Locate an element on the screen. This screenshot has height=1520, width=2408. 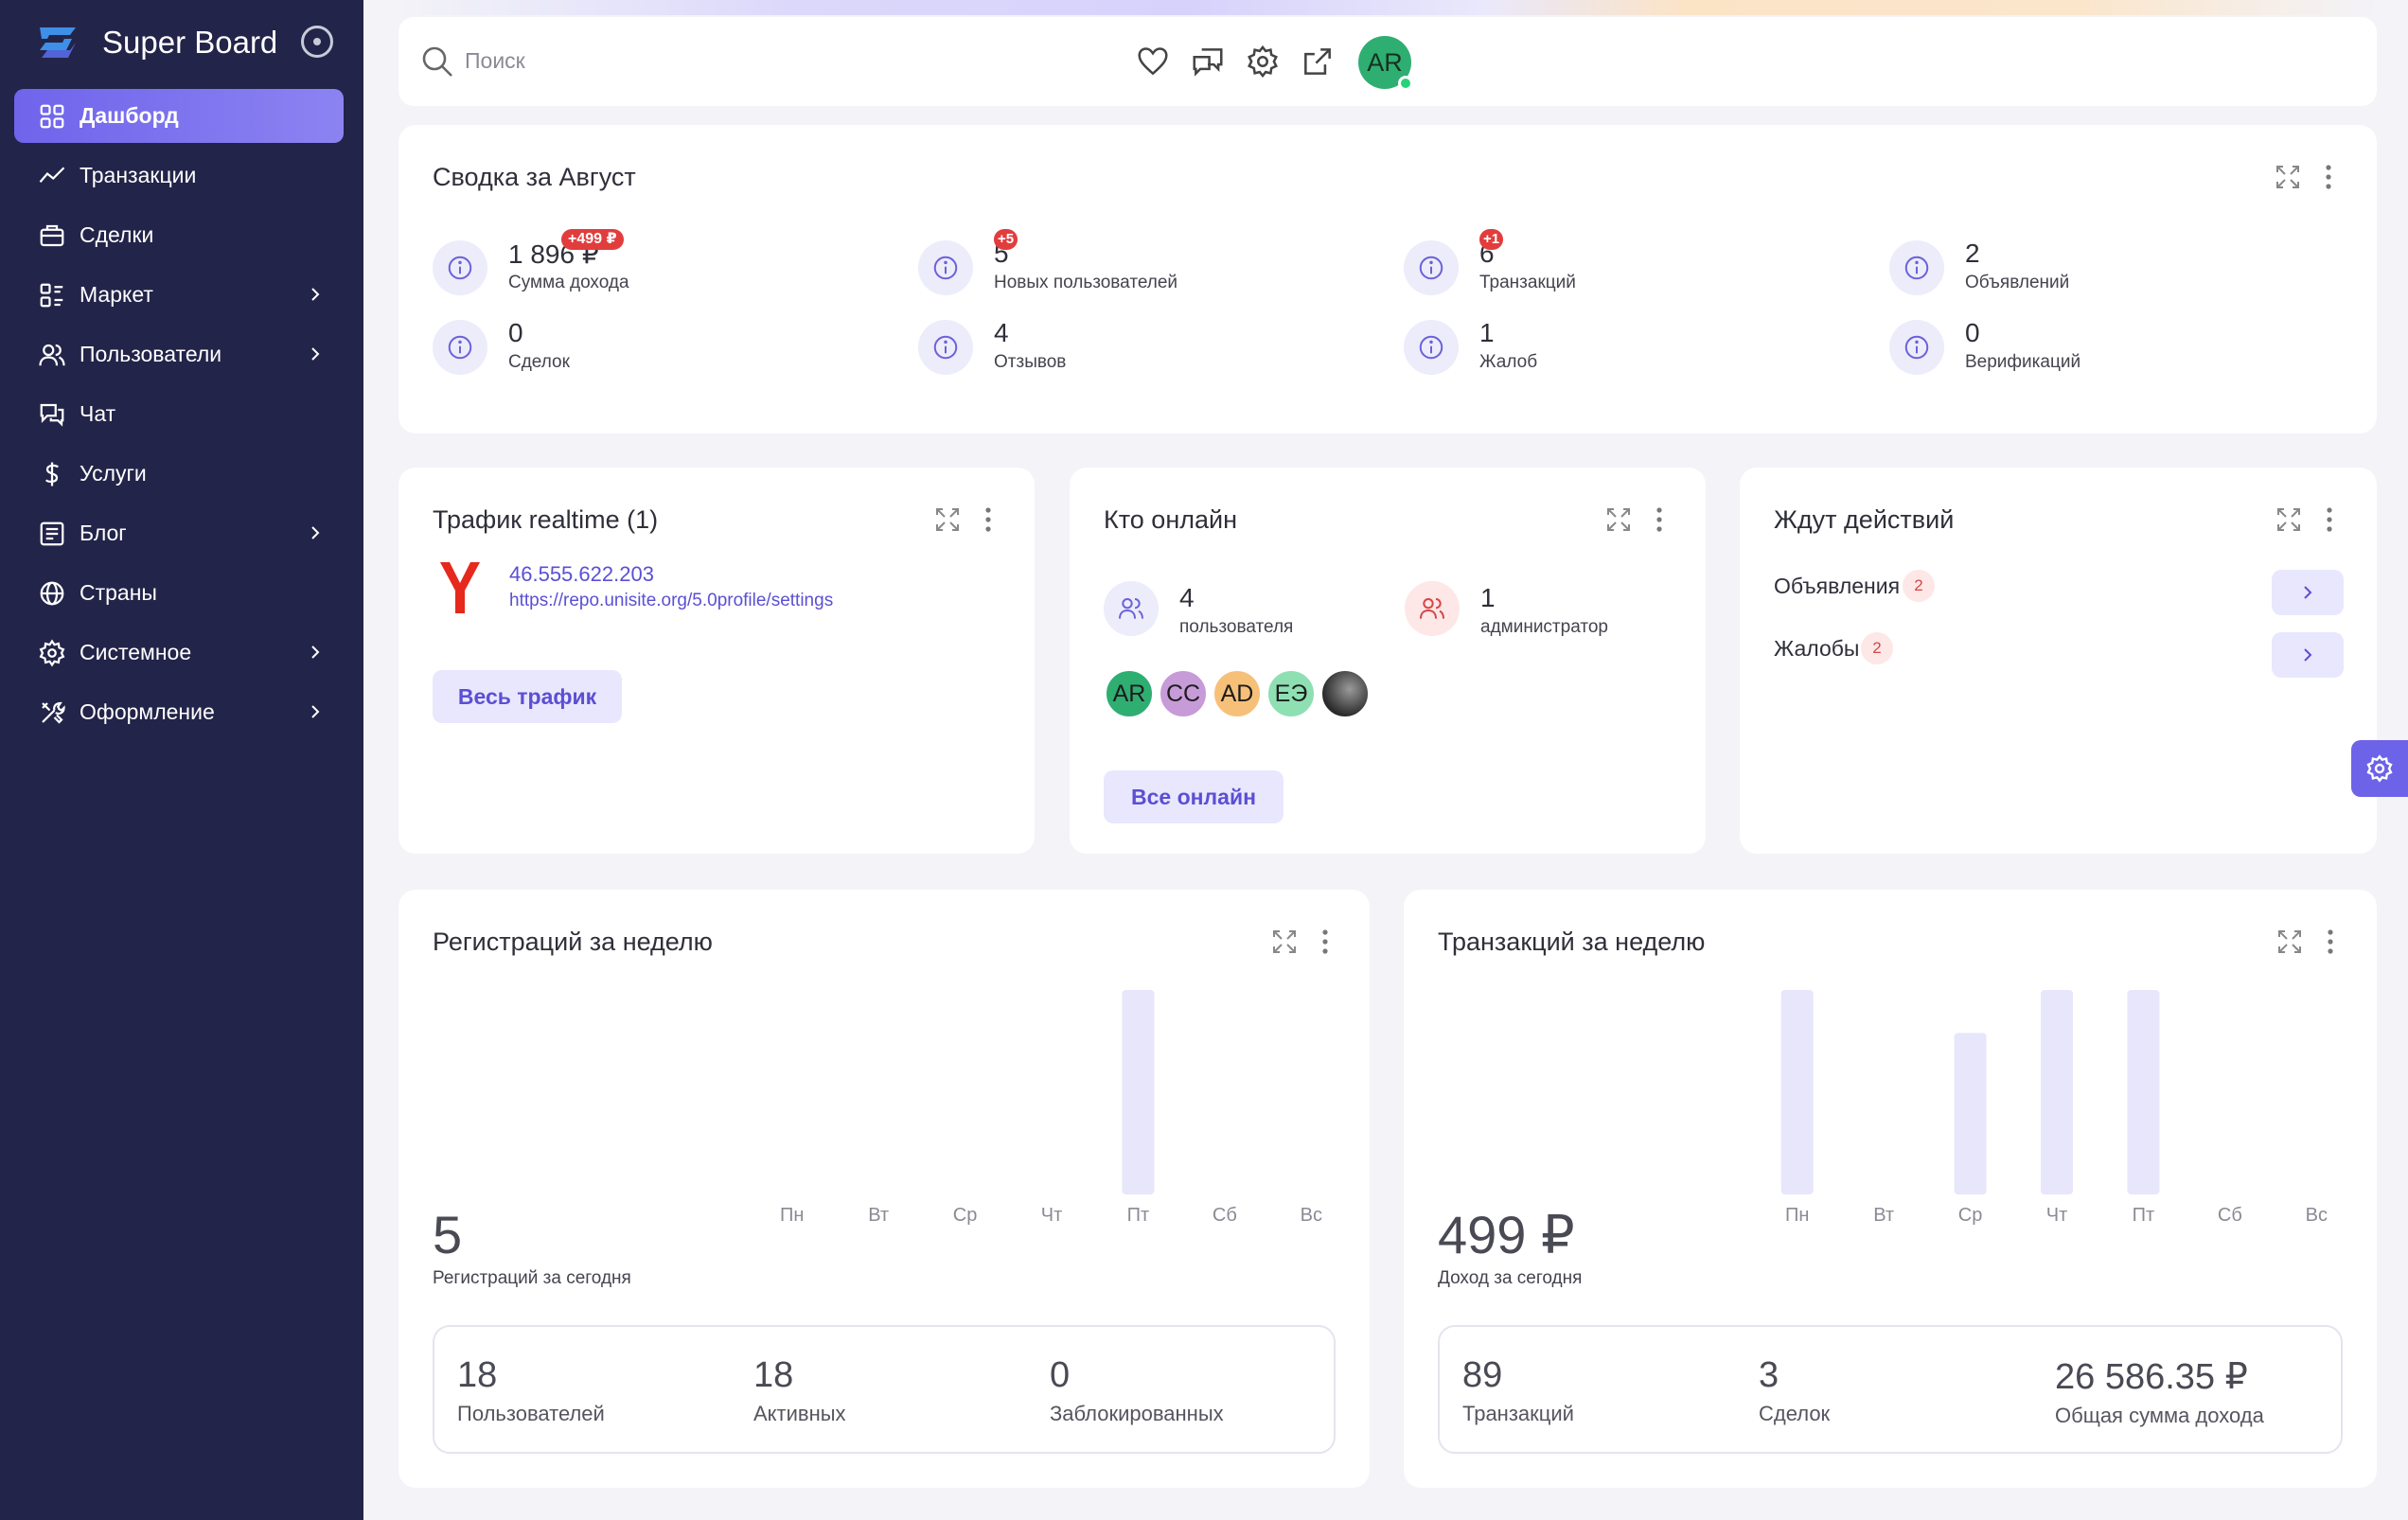
registrations-title: Регистраций за неделю is located at coordinates (573, 942).